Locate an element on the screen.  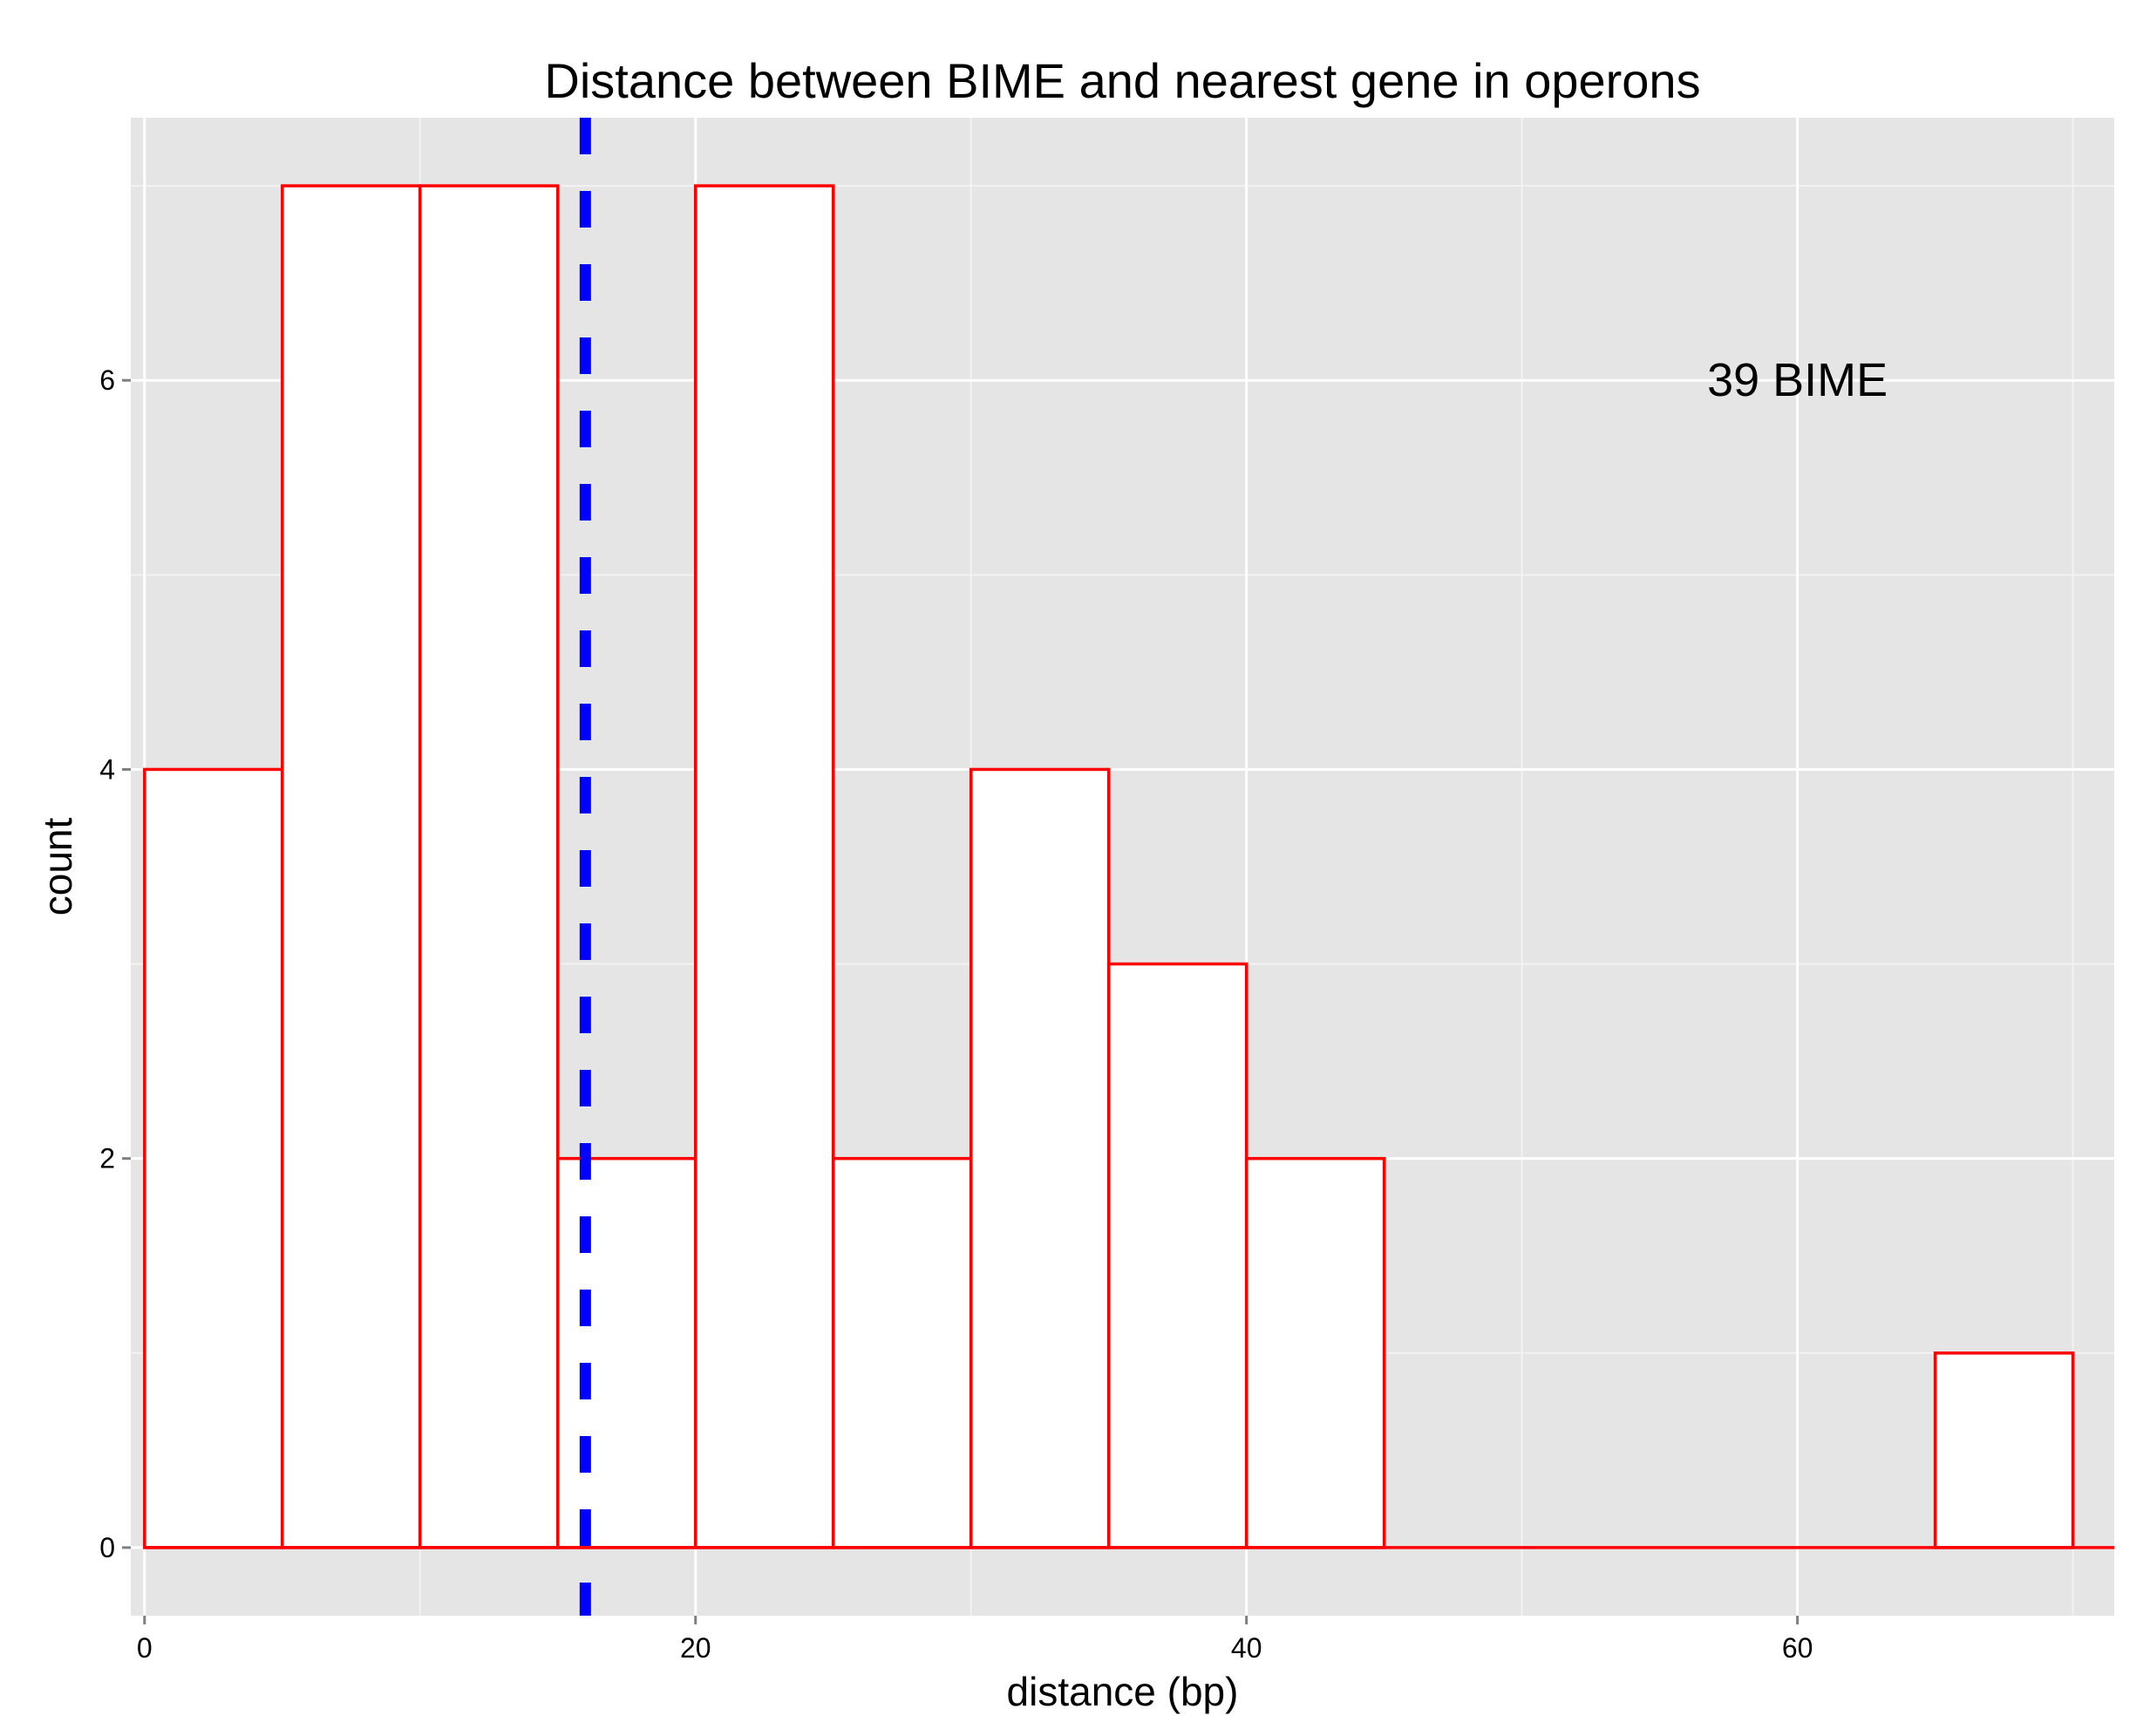
y-tick-label: 4 is located at coordinates (107, 769).